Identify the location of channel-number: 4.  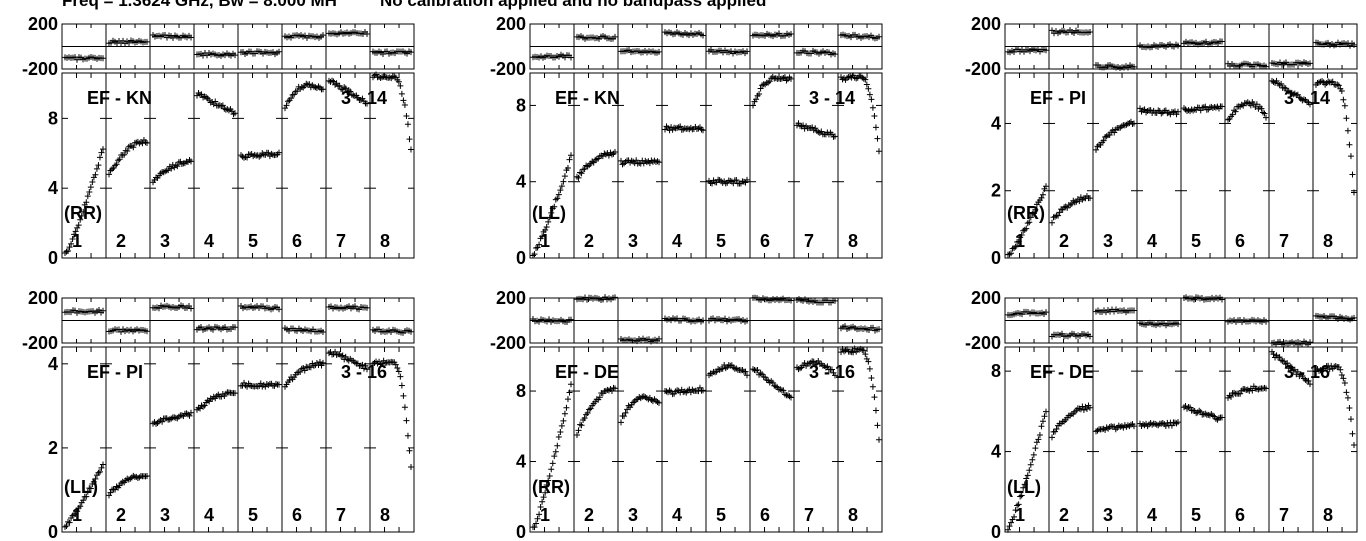
(677, 241).